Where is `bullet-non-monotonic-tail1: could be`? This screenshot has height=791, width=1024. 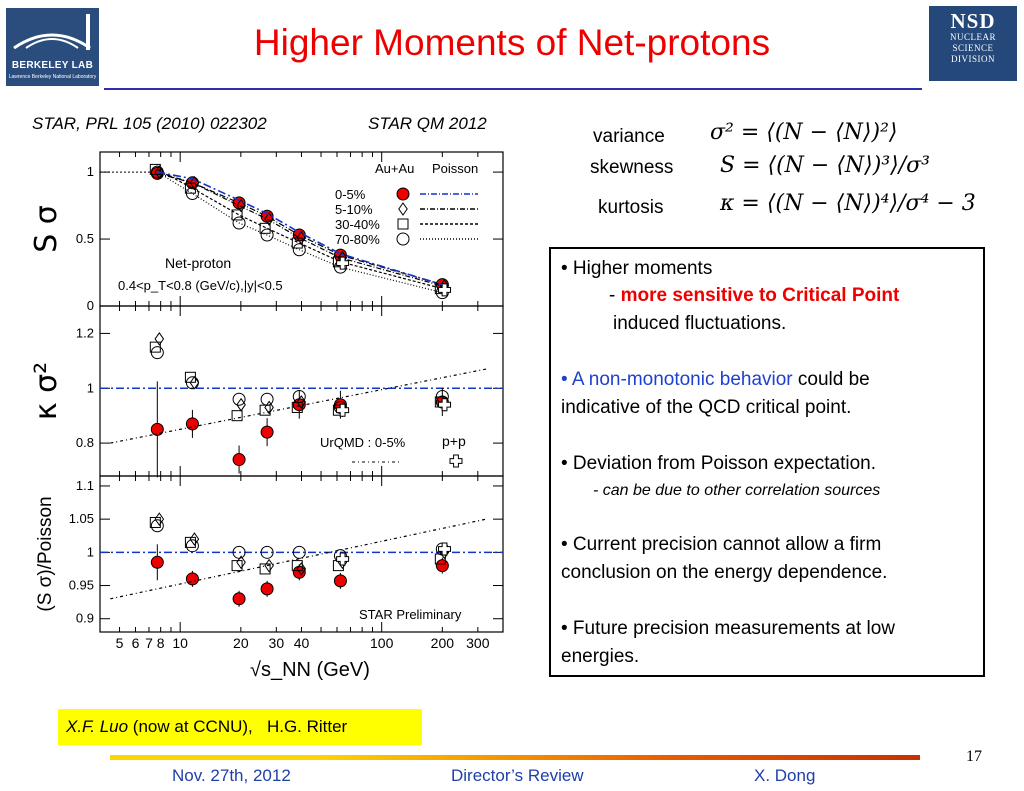
bullet-non-monotonic-tail1: could be is located at coordinates (831, 379).